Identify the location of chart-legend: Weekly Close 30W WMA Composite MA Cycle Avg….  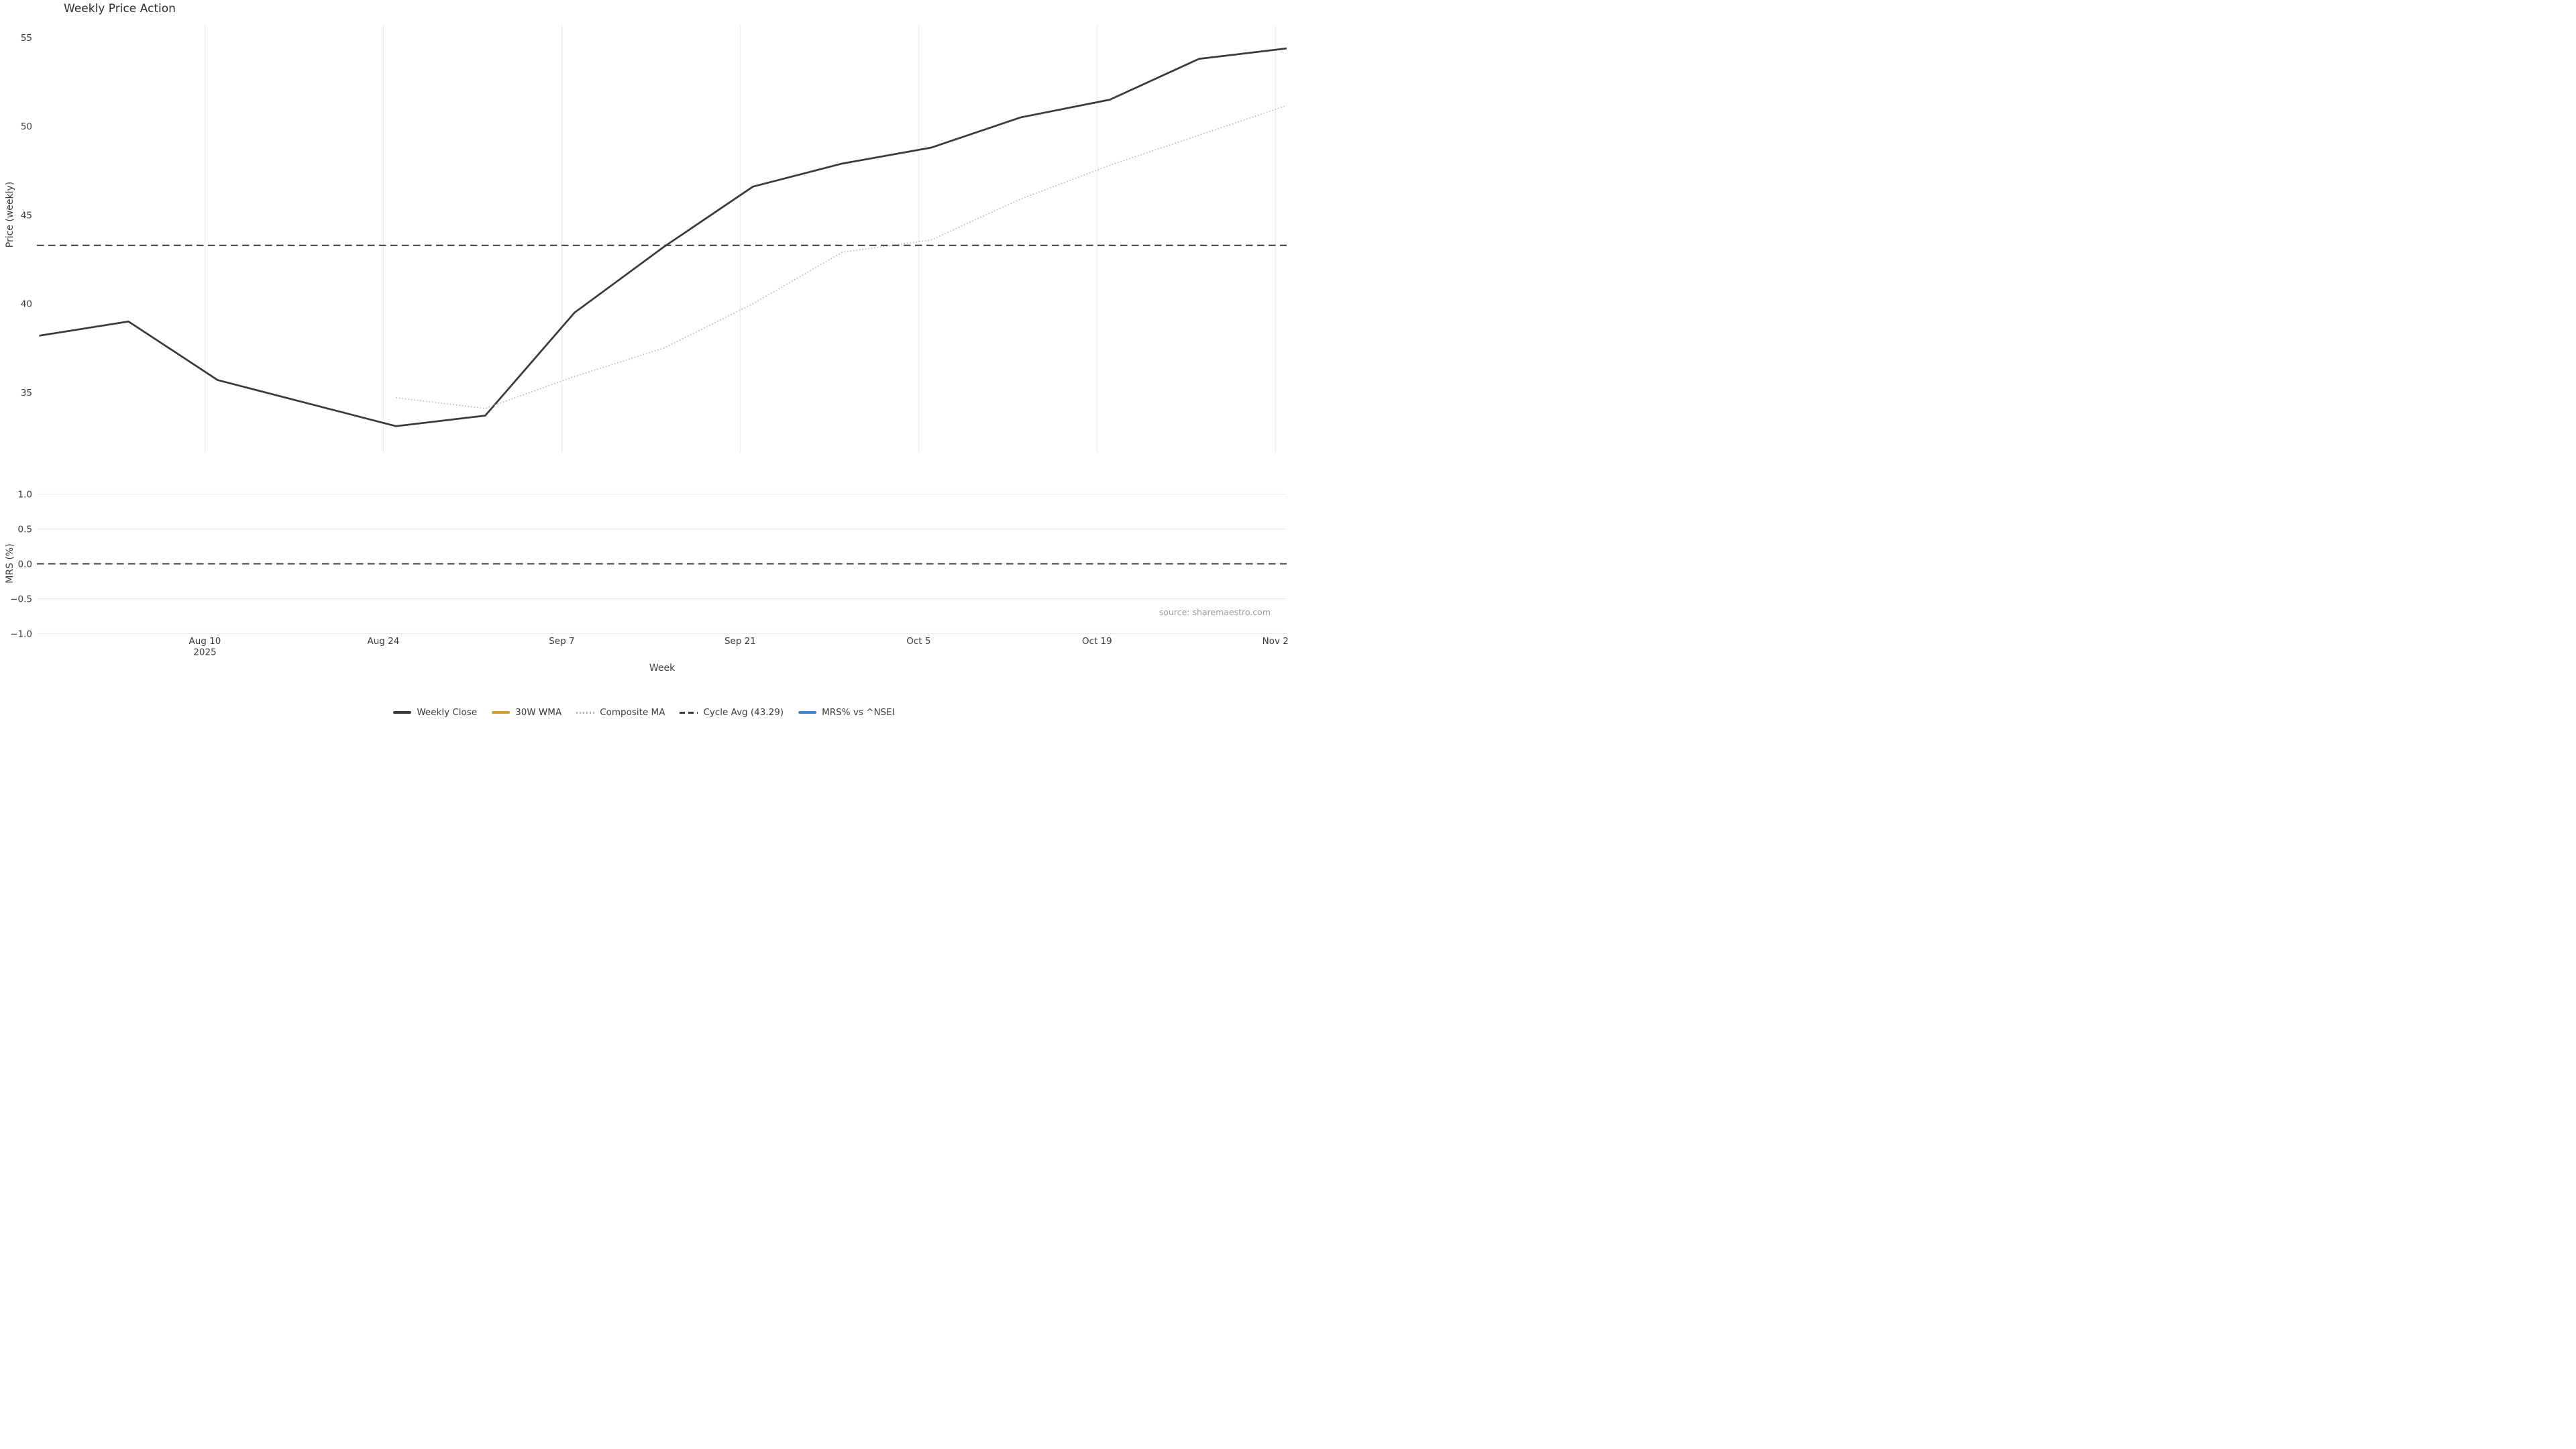
(644, 712).